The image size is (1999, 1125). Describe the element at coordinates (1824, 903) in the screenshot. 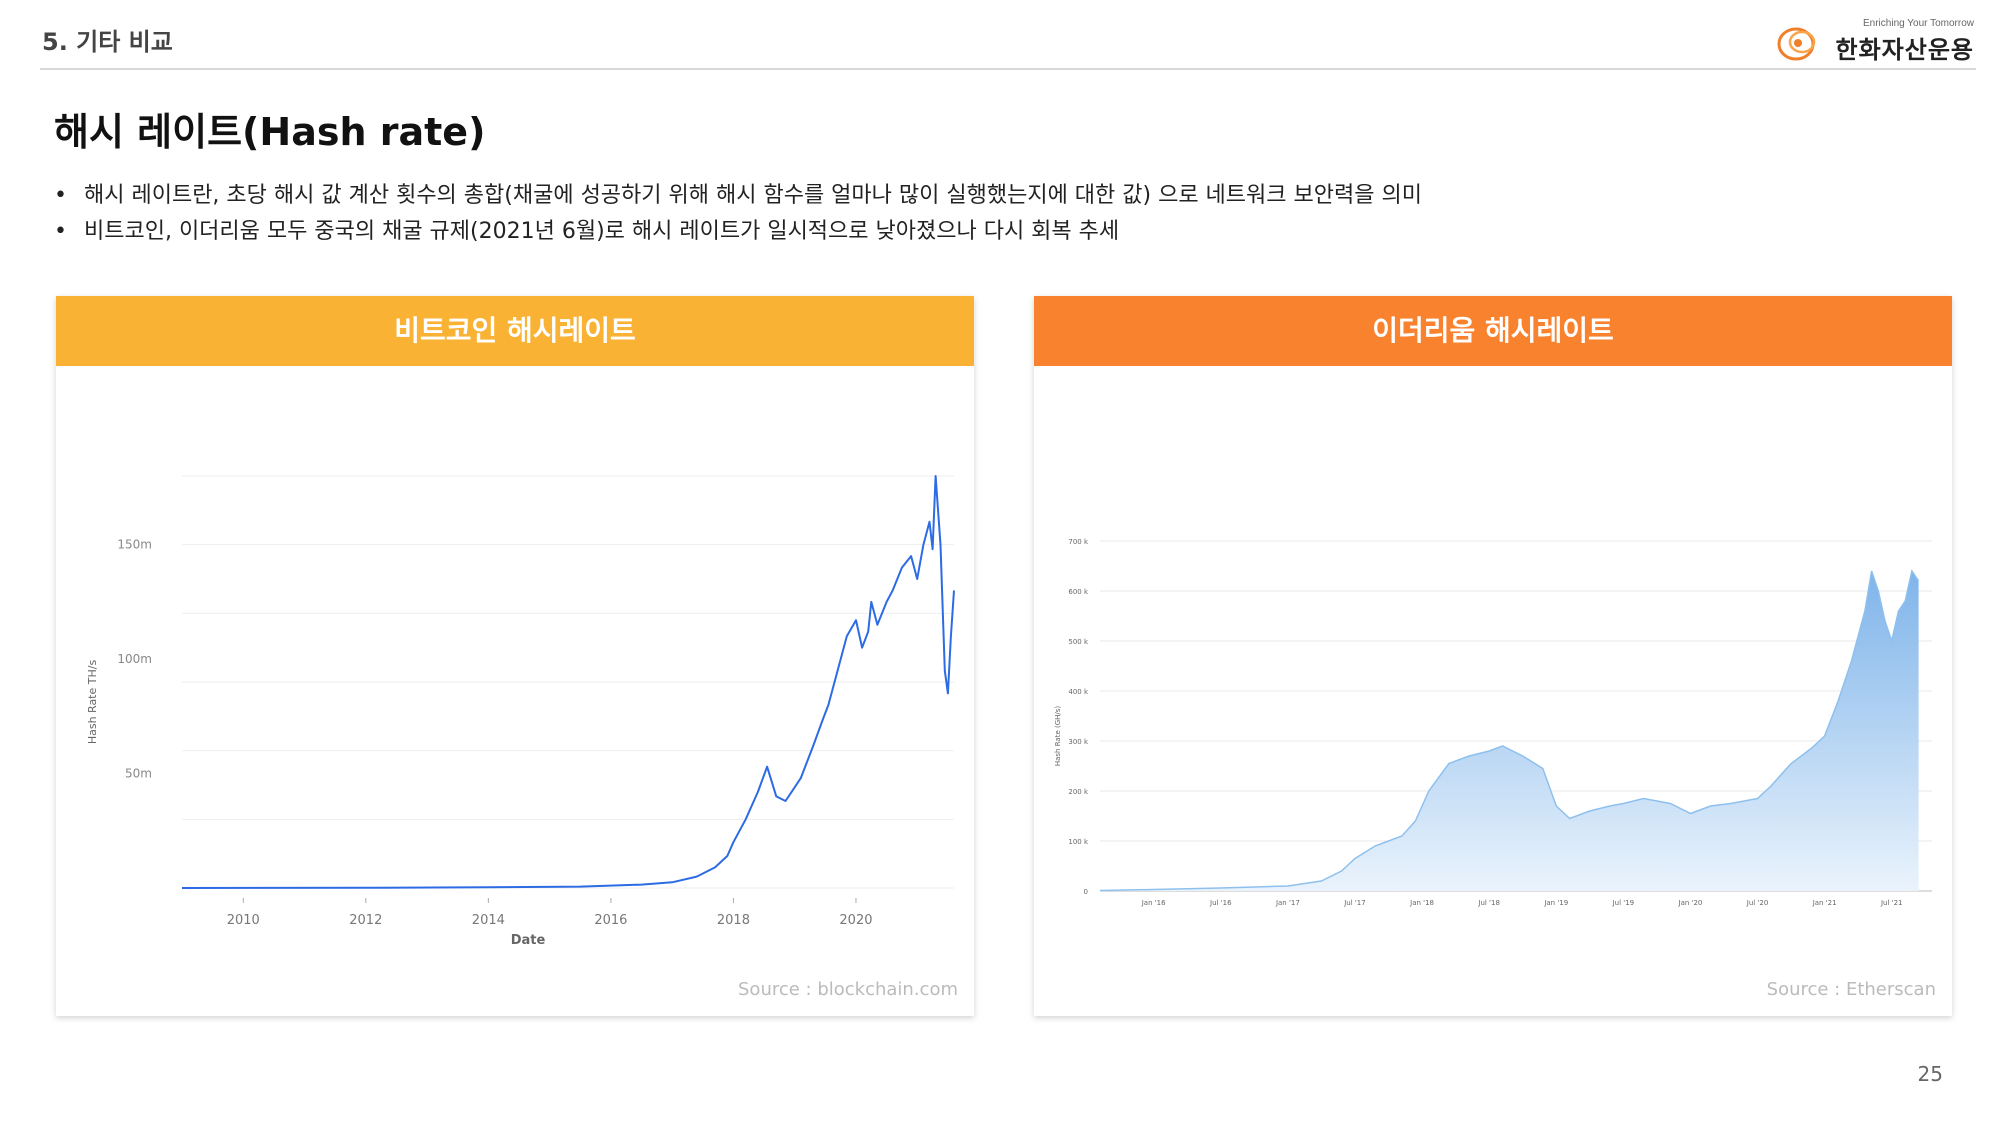

I see `x-tick-label: Jan '21` at that location.